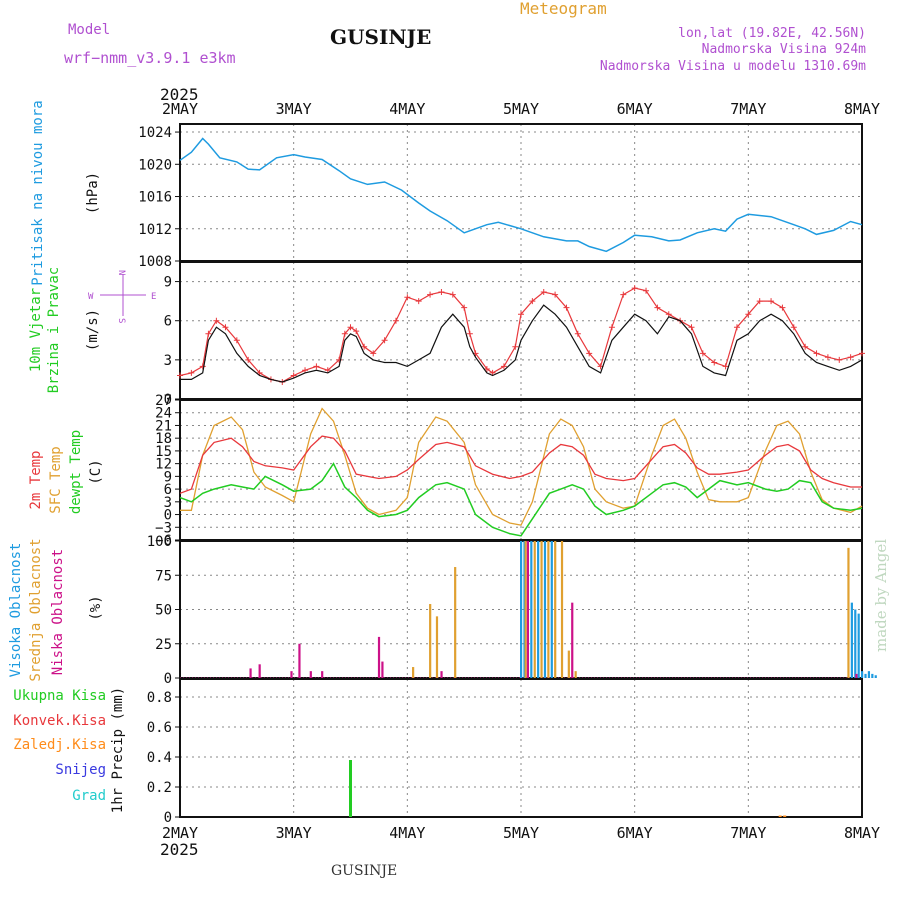  What do you see at coordinates (150, 58) in the screenshot?
I see `model-name: wrf−nmm_v3.9.1 e3km` at bounding box center [150, 58].